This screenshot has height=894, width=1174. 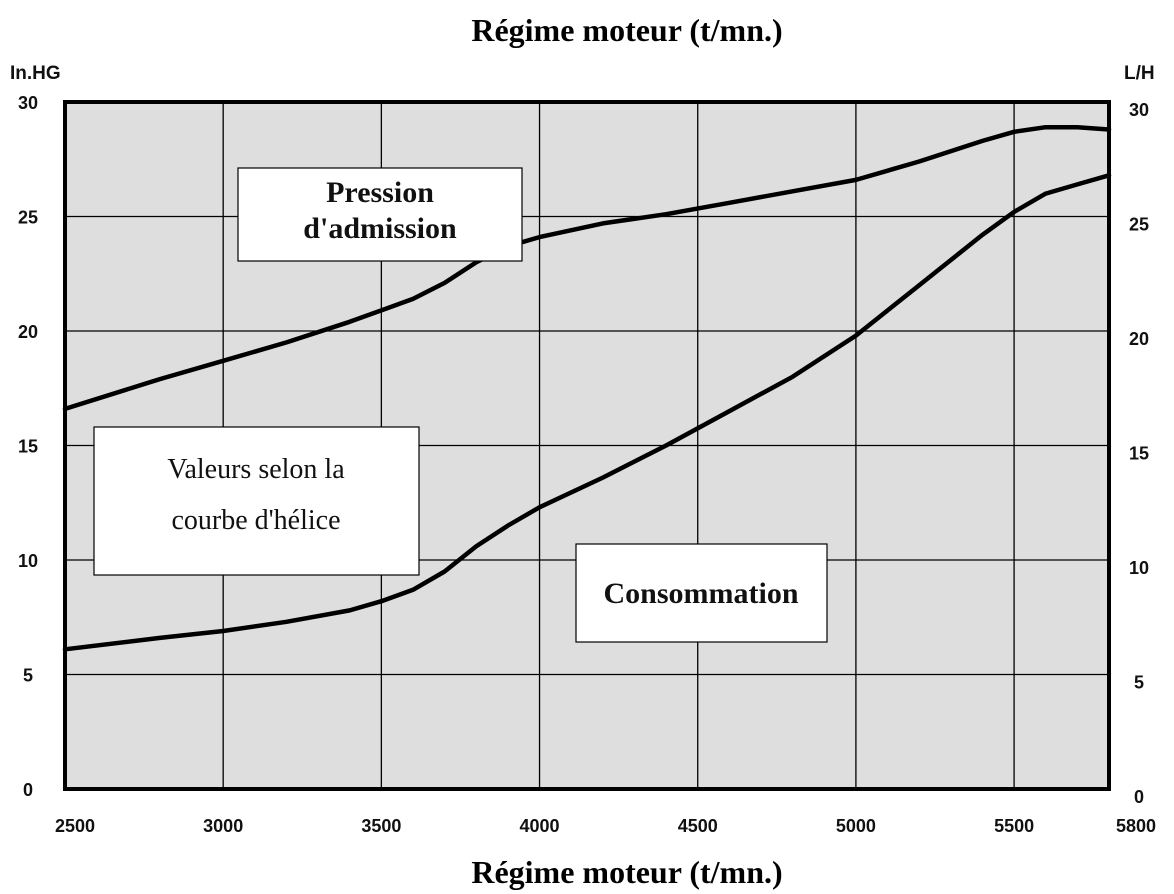 I want to click on y-right-tick-label-25: 25, so click(x=1139, y=225).